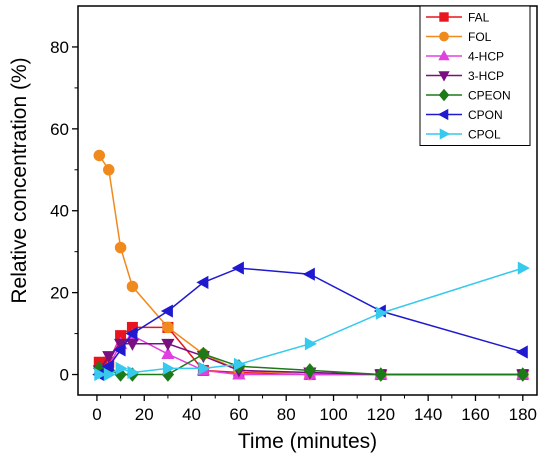  I want to click on legend-label-cpol: CPOL, so click(484, 135).